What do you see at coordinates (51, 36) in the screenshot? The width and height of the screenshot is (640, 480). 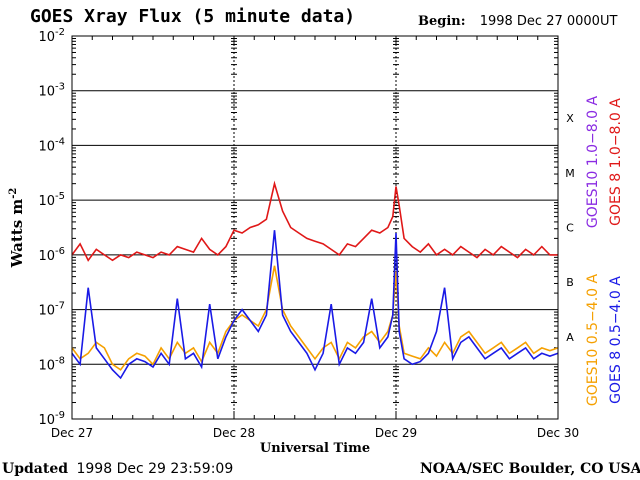 I see `y-tick-label: 10⁻²` at bounding box center [51, 36].